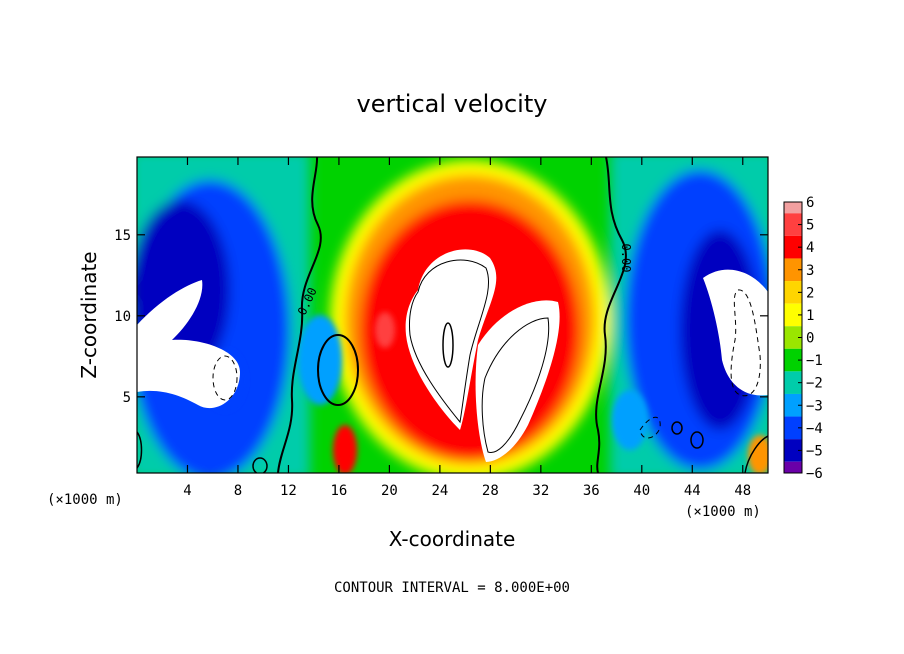 The height and width of the screenshot is (654, 904). What do you see at coordinates (288, 491) in the screenshot?
I see `x-tick-label: 12` at bounding box center [288, 491].